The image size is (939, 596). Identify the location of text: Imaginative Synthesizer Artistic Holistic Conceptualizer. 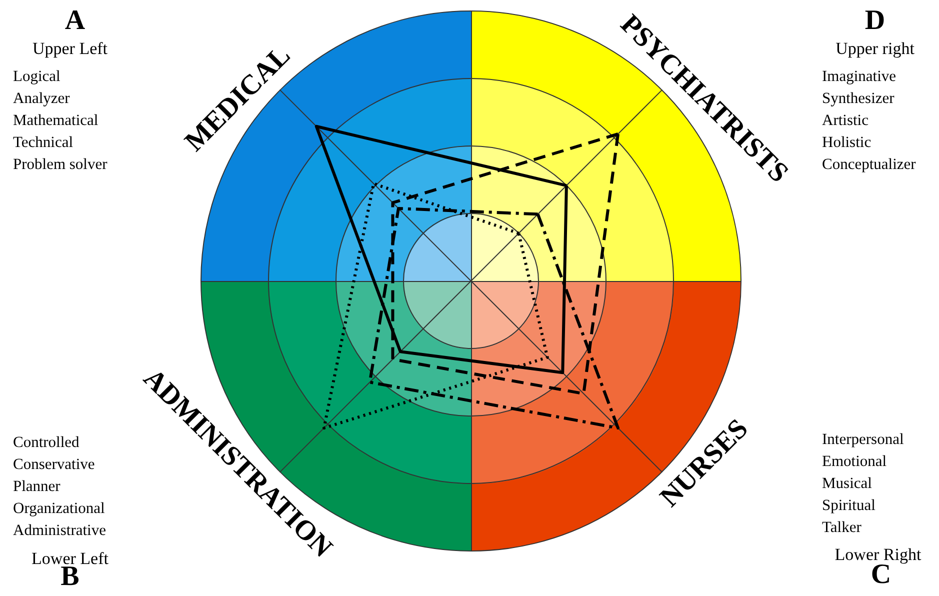
(869, 121).